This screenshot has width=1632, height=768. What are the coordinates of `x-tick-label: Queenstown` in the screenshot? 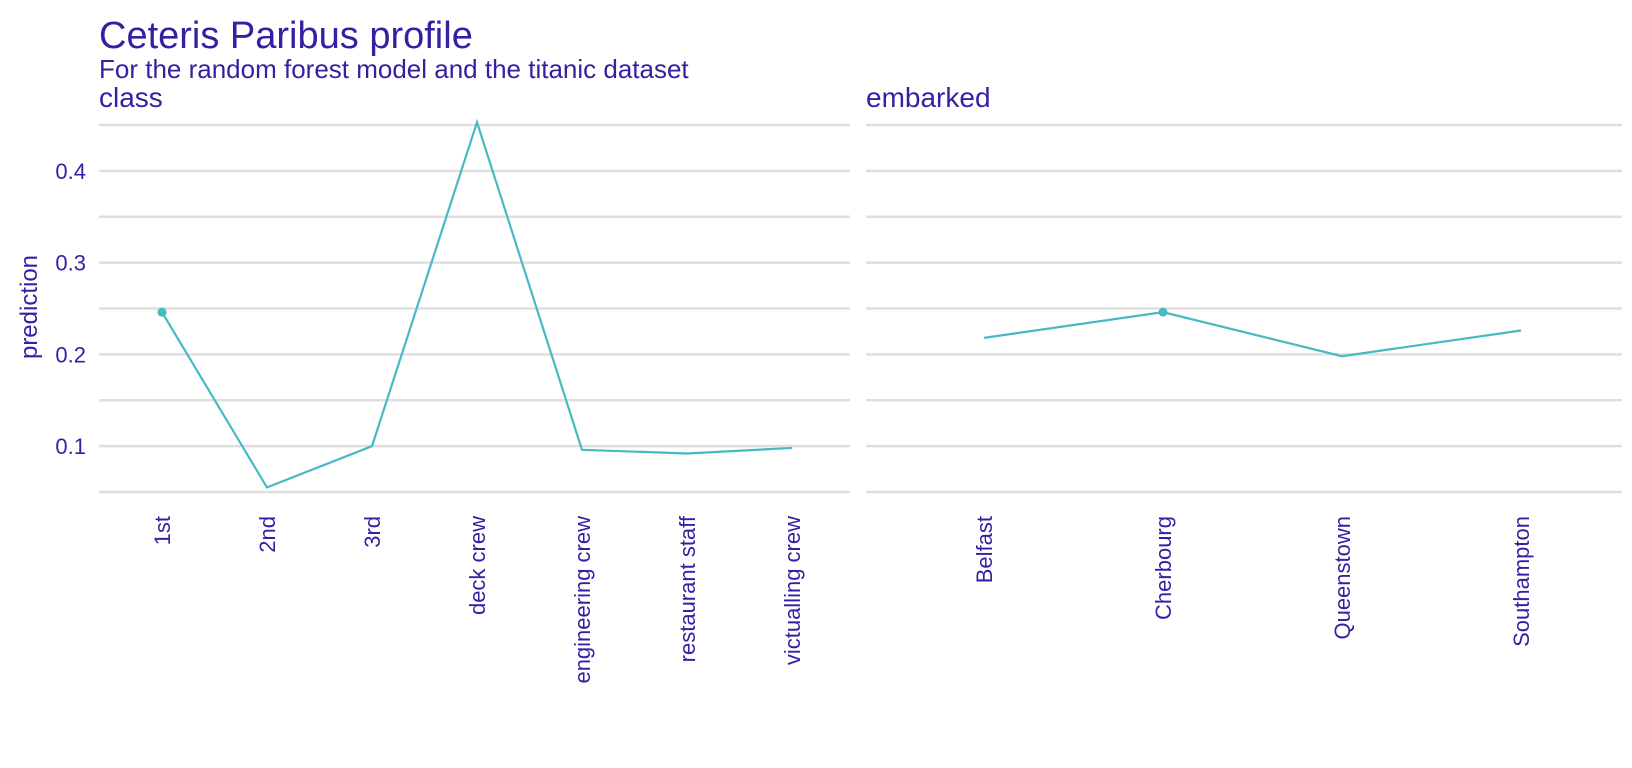 It's located at (1342, 578).